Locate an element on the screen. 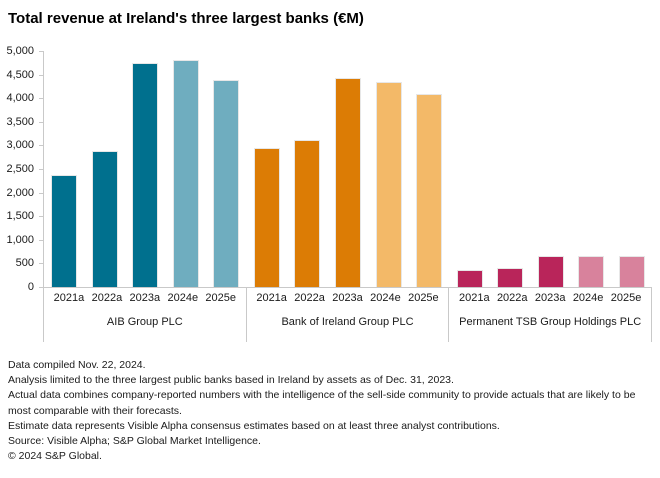 This screenshot has height=478, width=660. y-axis-tick-label: 4,500 is located at coordinates (20, 74).